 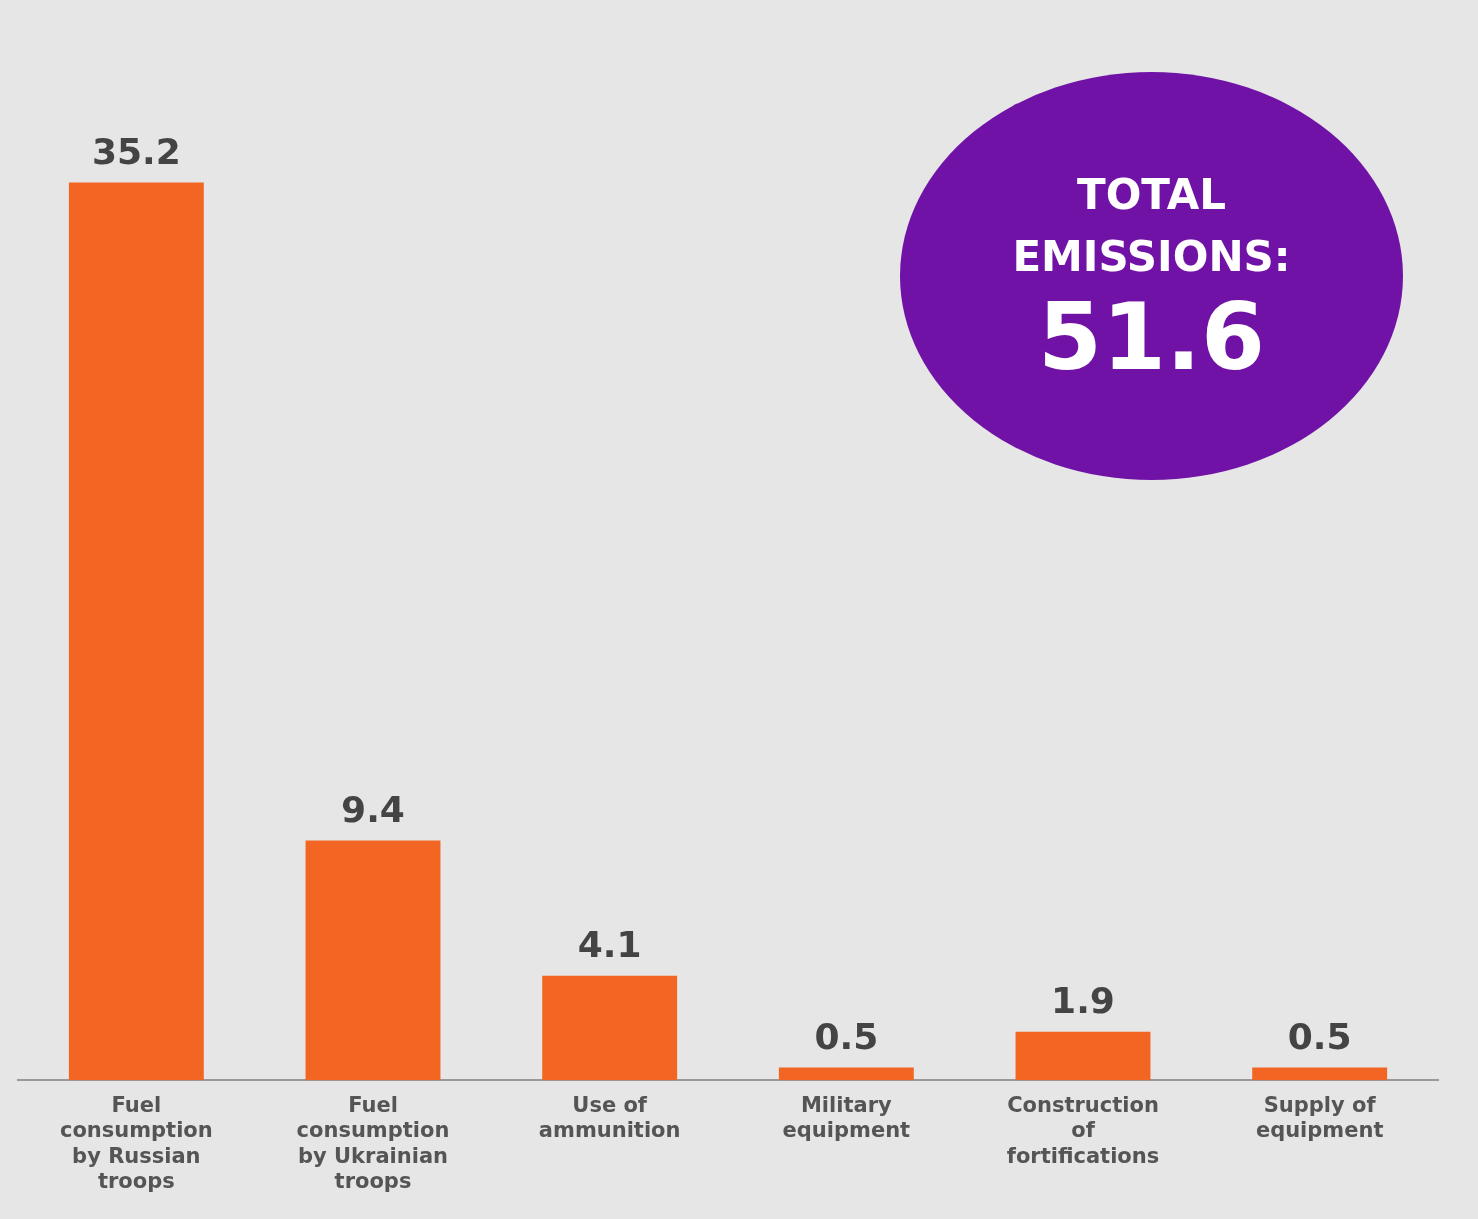 What do you see at coordinates (136, 1143) in the screenshot?
I see `x-tick-label: Fuel consumption by Russian troops` at bounding box center [136, 1143].